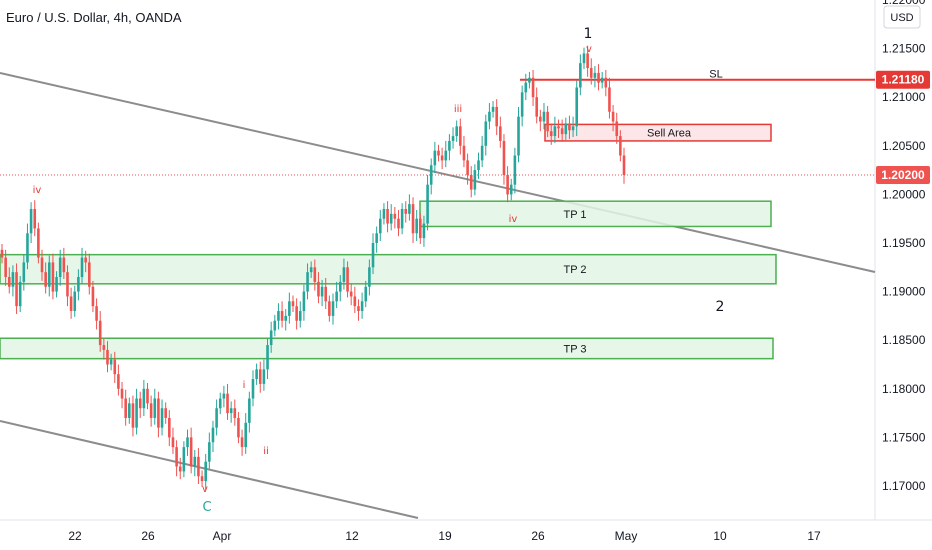 The width and height of the screenshot is (932, 550). Describe the element at coordinates (206, 507) in the screenshot. I see `wave-label: C` at that location.